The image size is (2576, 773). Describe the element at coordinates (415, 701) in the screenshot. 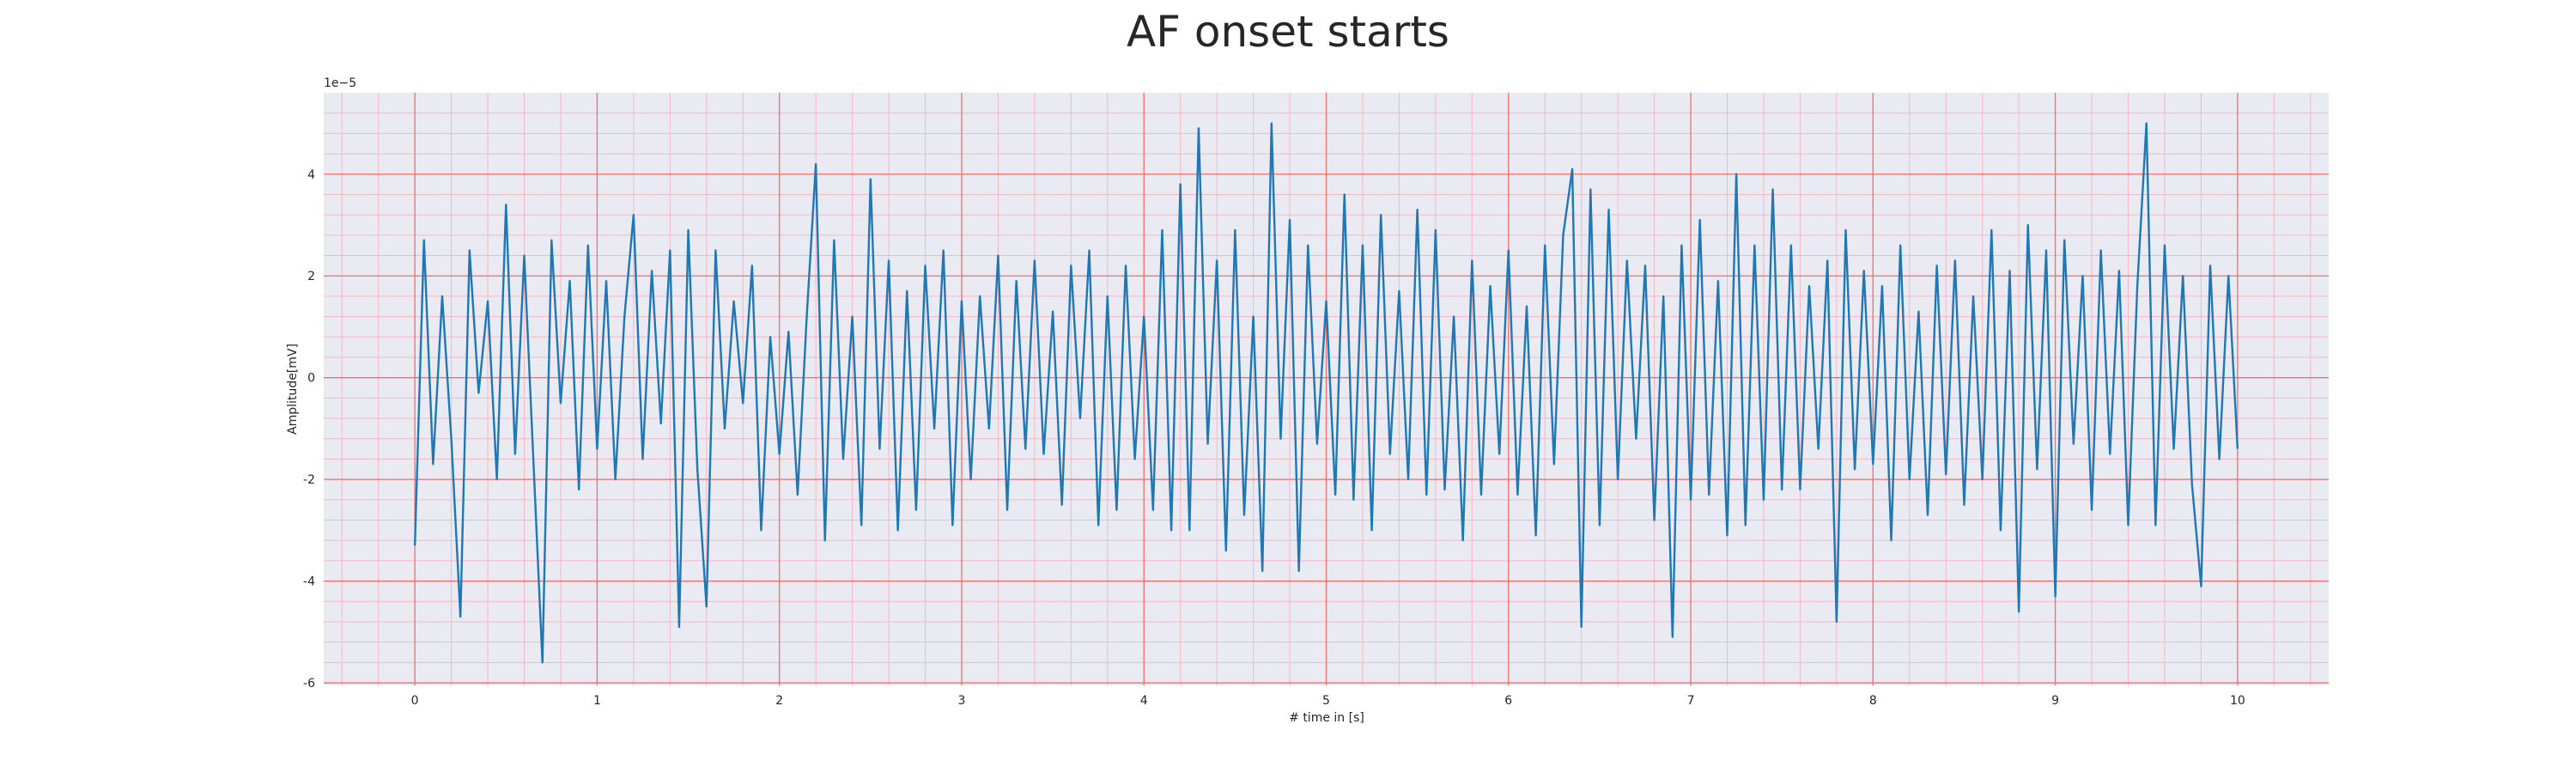

I see `x-tick-label: 0` at that location.